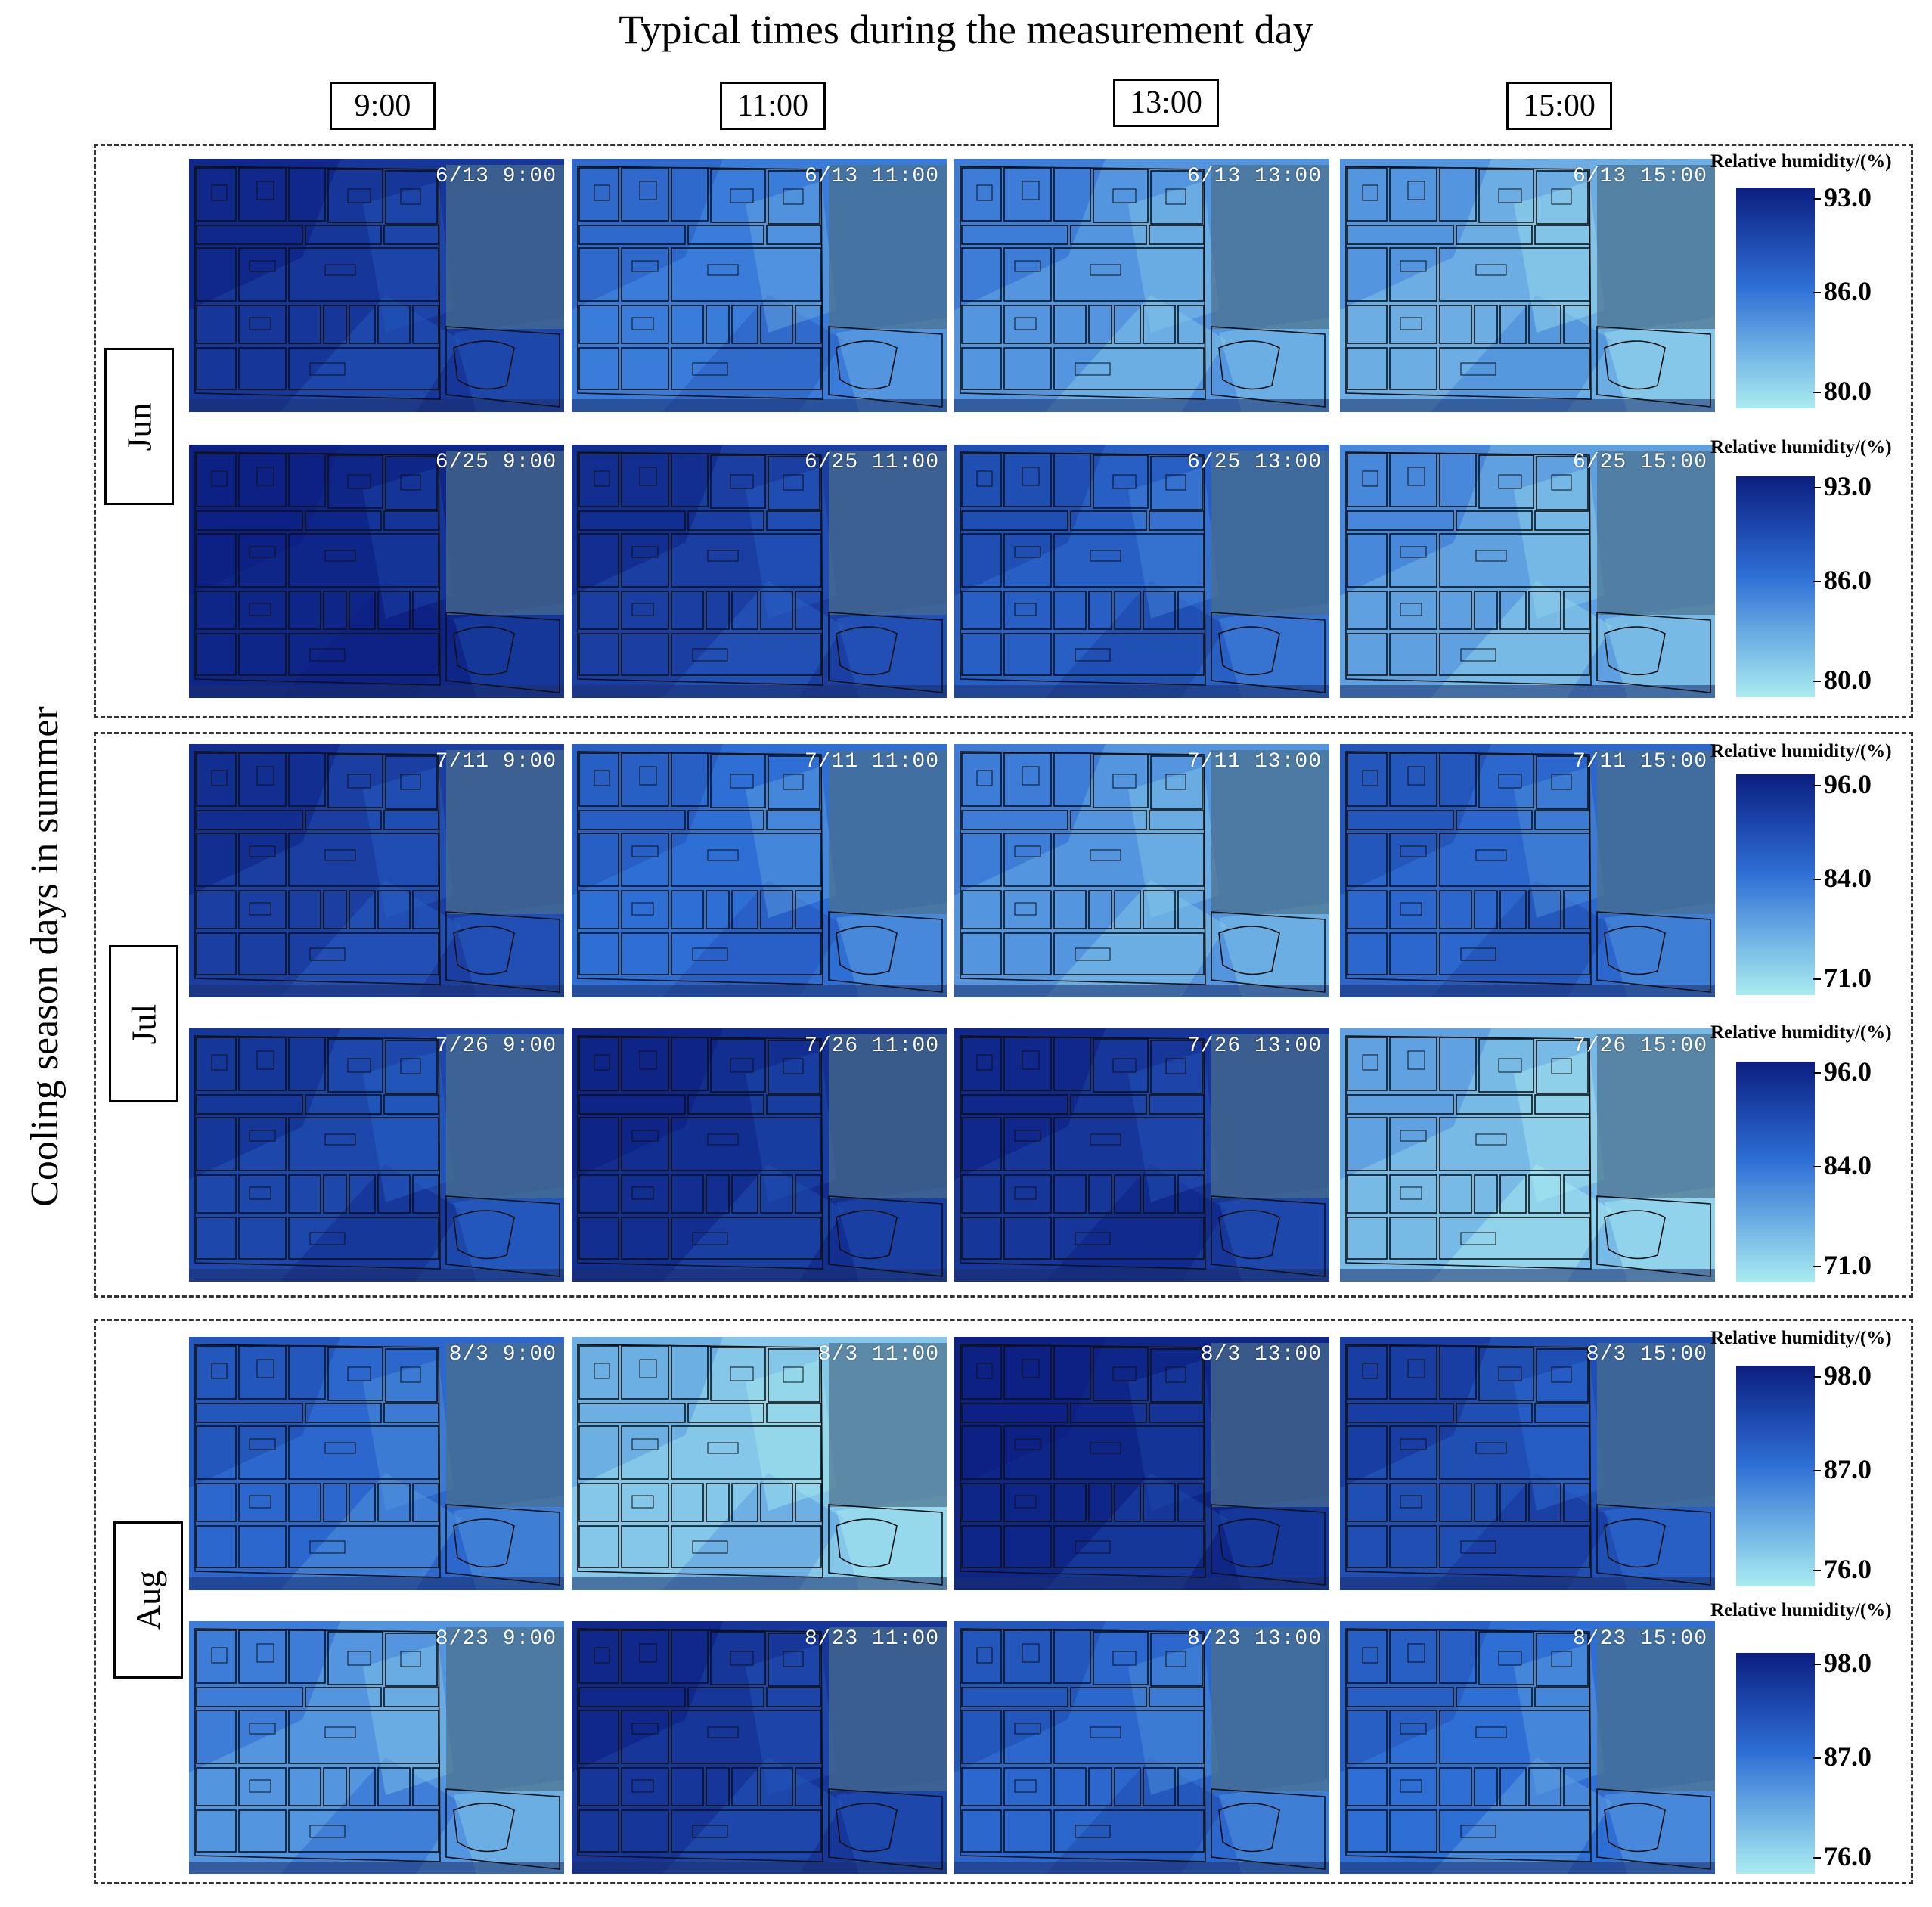 Image resolution: width=1932 pixels, height=1907 pixels. I want to click on water-area, so click(1270, 1425).